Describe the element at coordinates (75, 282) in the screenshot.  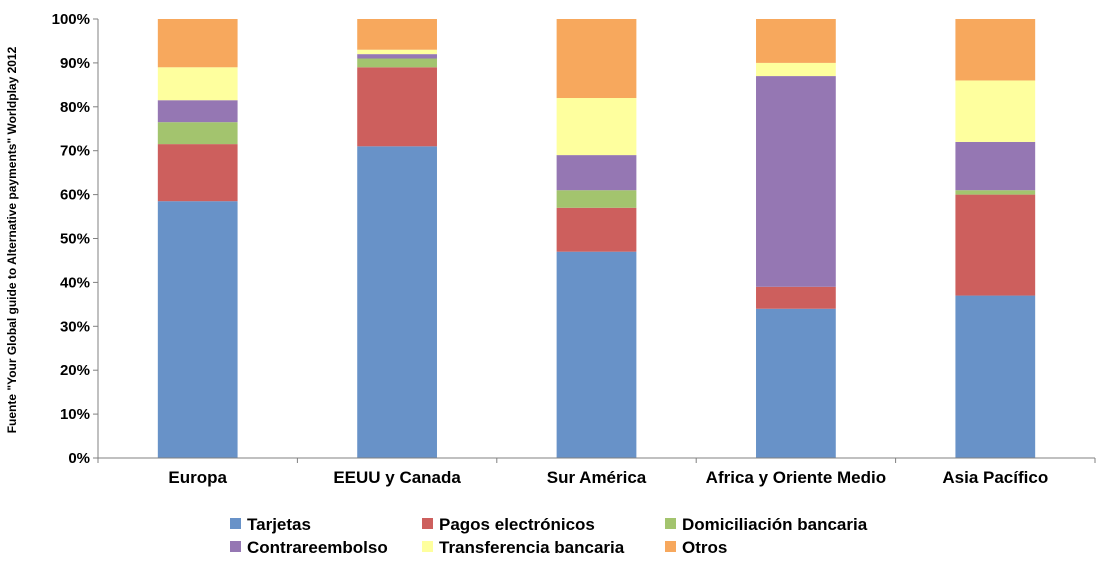
I see `y-tick-label: 40%` at that location.